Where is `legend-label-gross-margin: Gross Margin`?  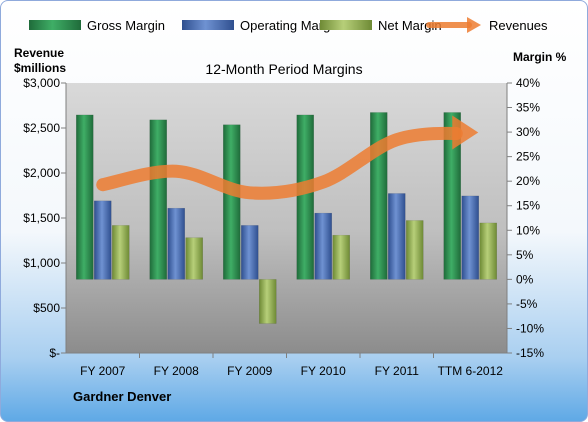
legend-label-gross-margin: Gross Margin is located at coordinates (126, 25).